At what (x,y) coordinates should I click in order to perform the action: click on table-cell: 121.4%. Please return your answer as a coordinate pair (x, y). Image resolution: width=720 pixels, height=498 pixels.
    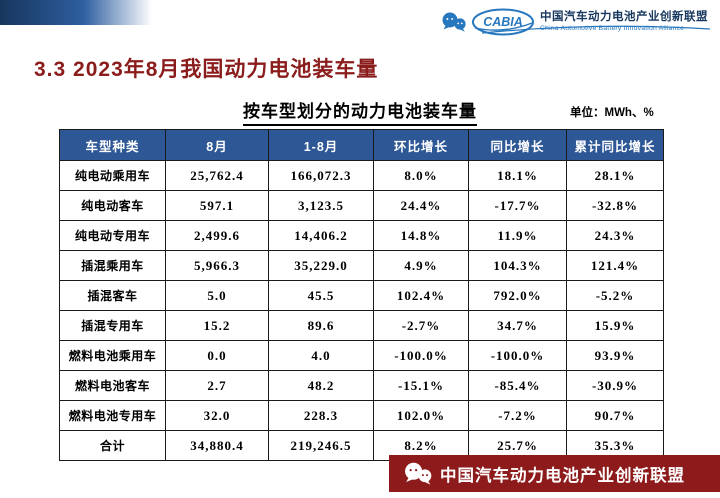
    Looking at the image, I should click on (615, 265).